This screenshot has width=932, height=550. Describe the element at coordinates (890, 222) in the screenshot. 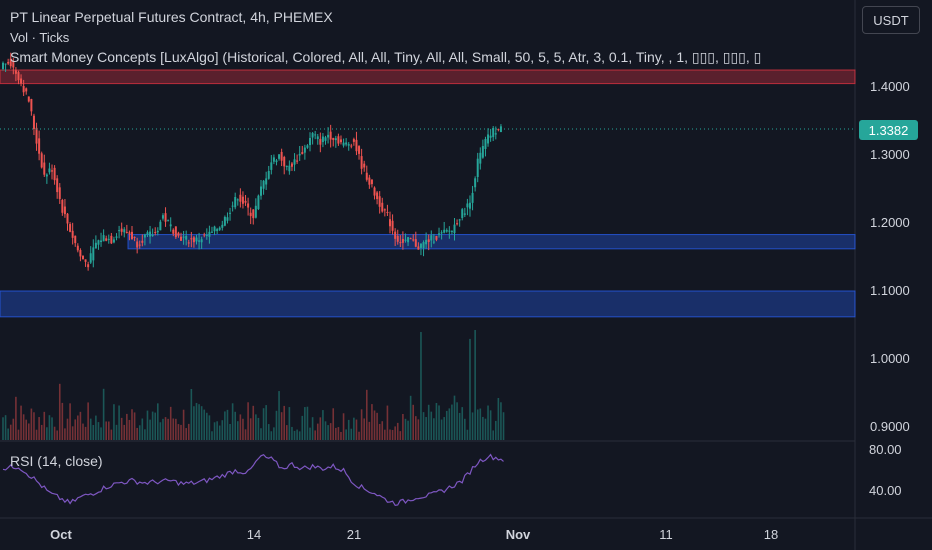

I see `price-tick-label: 1.2000` at that location.